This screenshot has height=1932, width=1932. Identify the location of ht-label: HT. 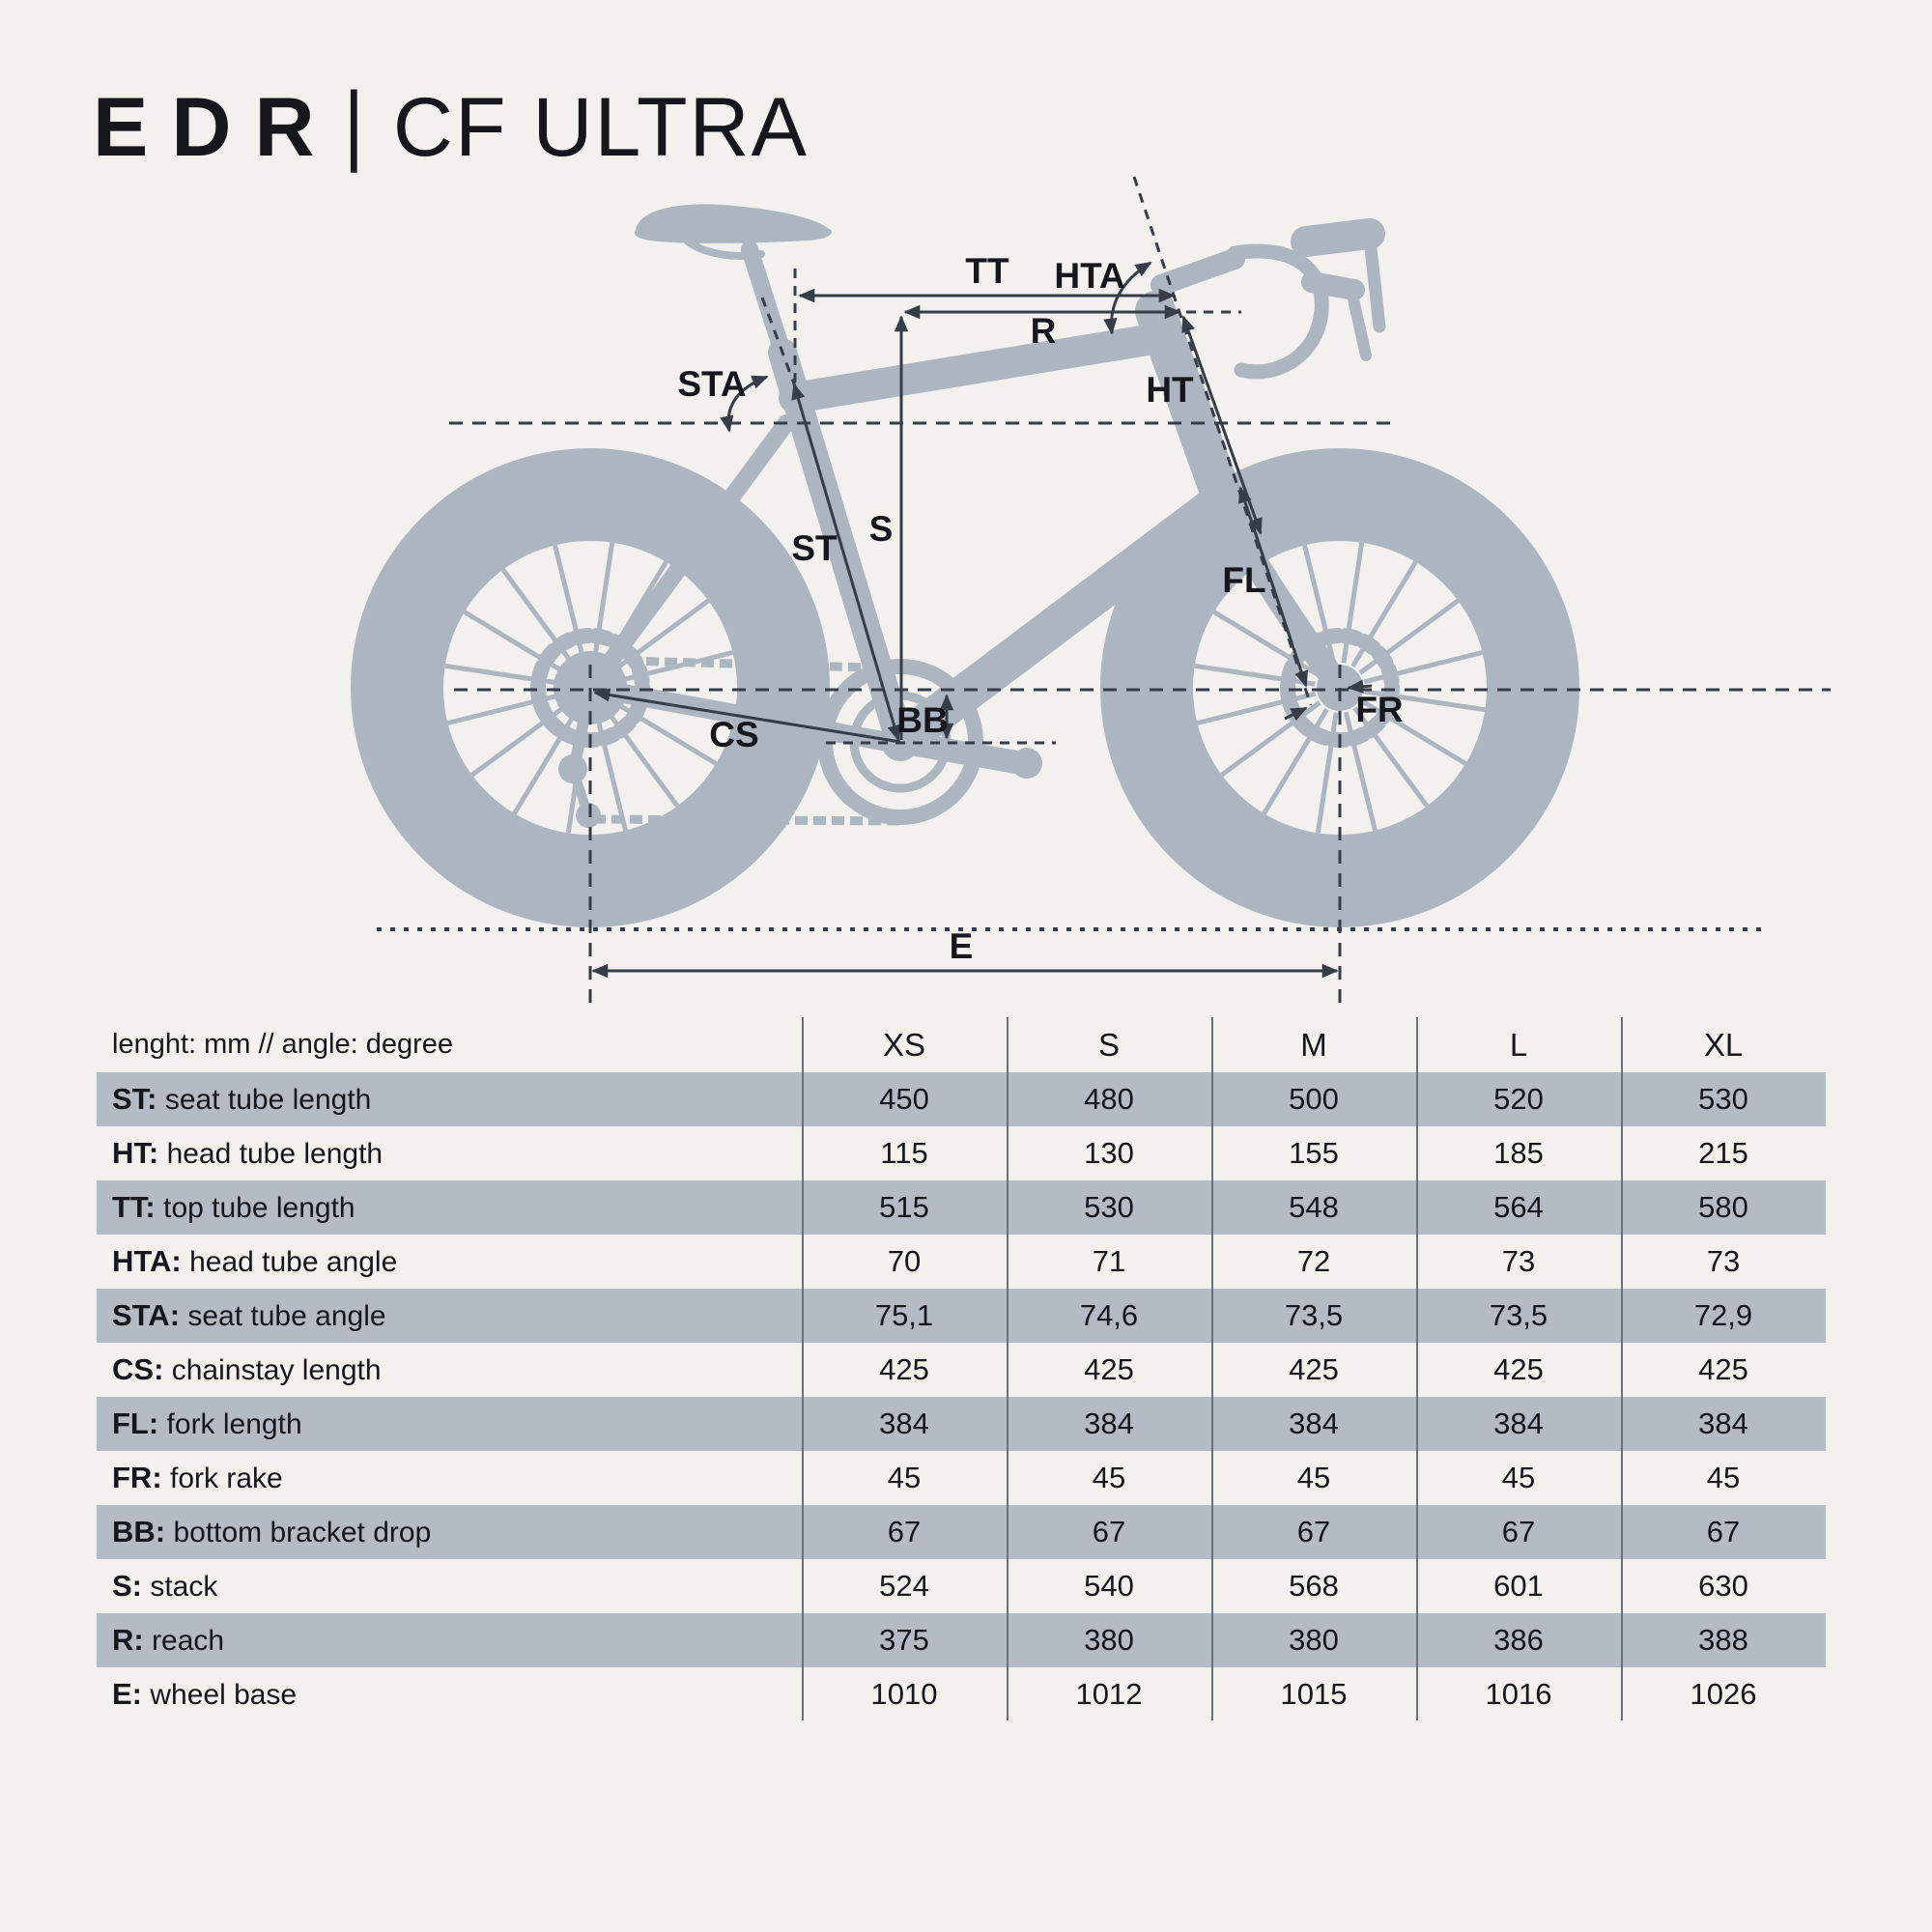
(1170, 390).